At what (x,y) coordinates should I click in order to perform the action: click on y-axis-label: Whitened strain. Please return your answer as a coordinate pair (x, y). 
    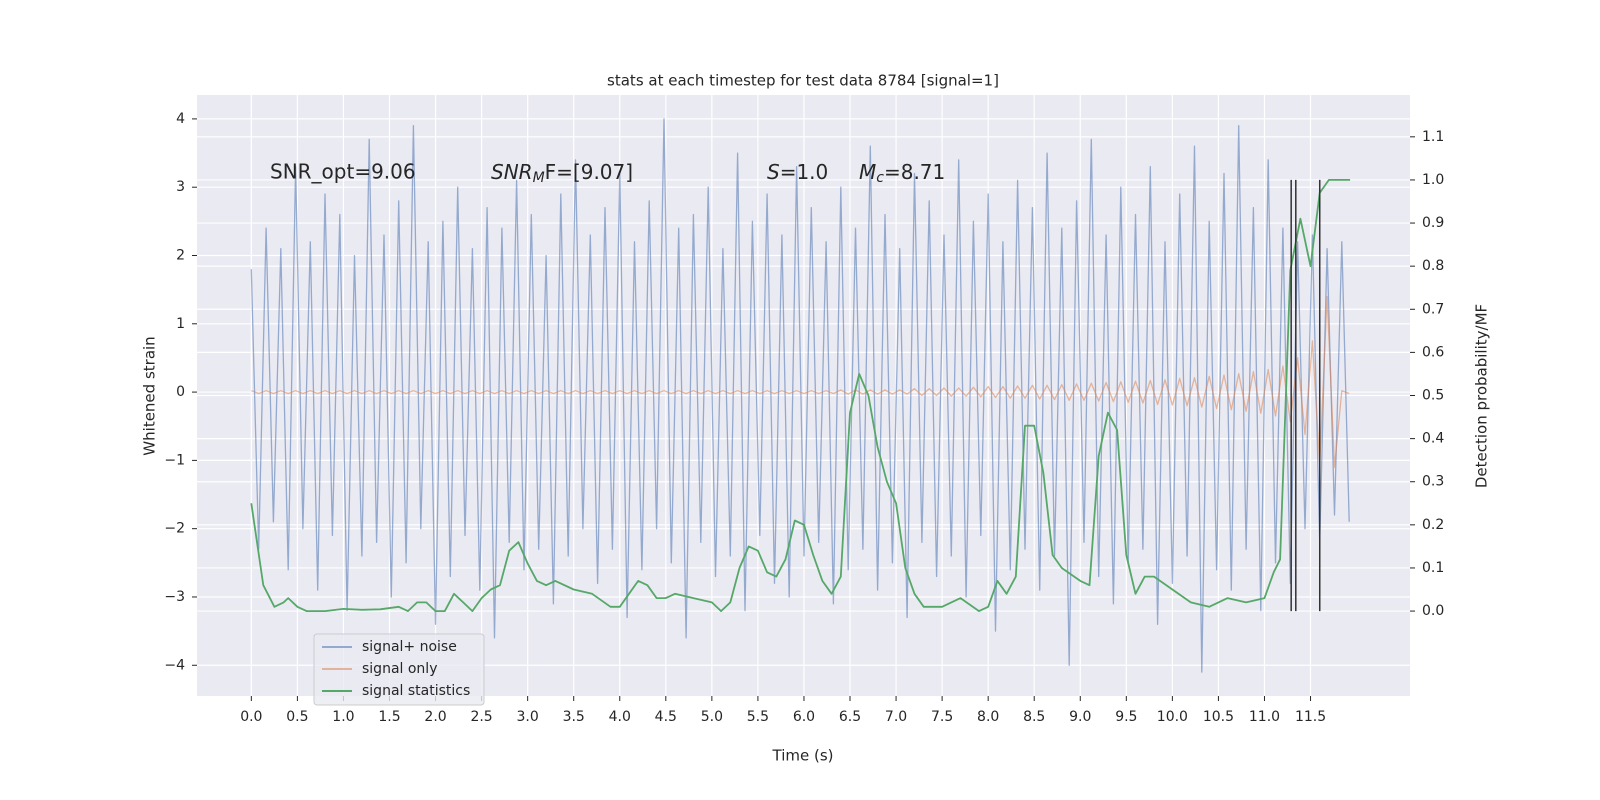
    Looking at the image, I should click on (150, 395).